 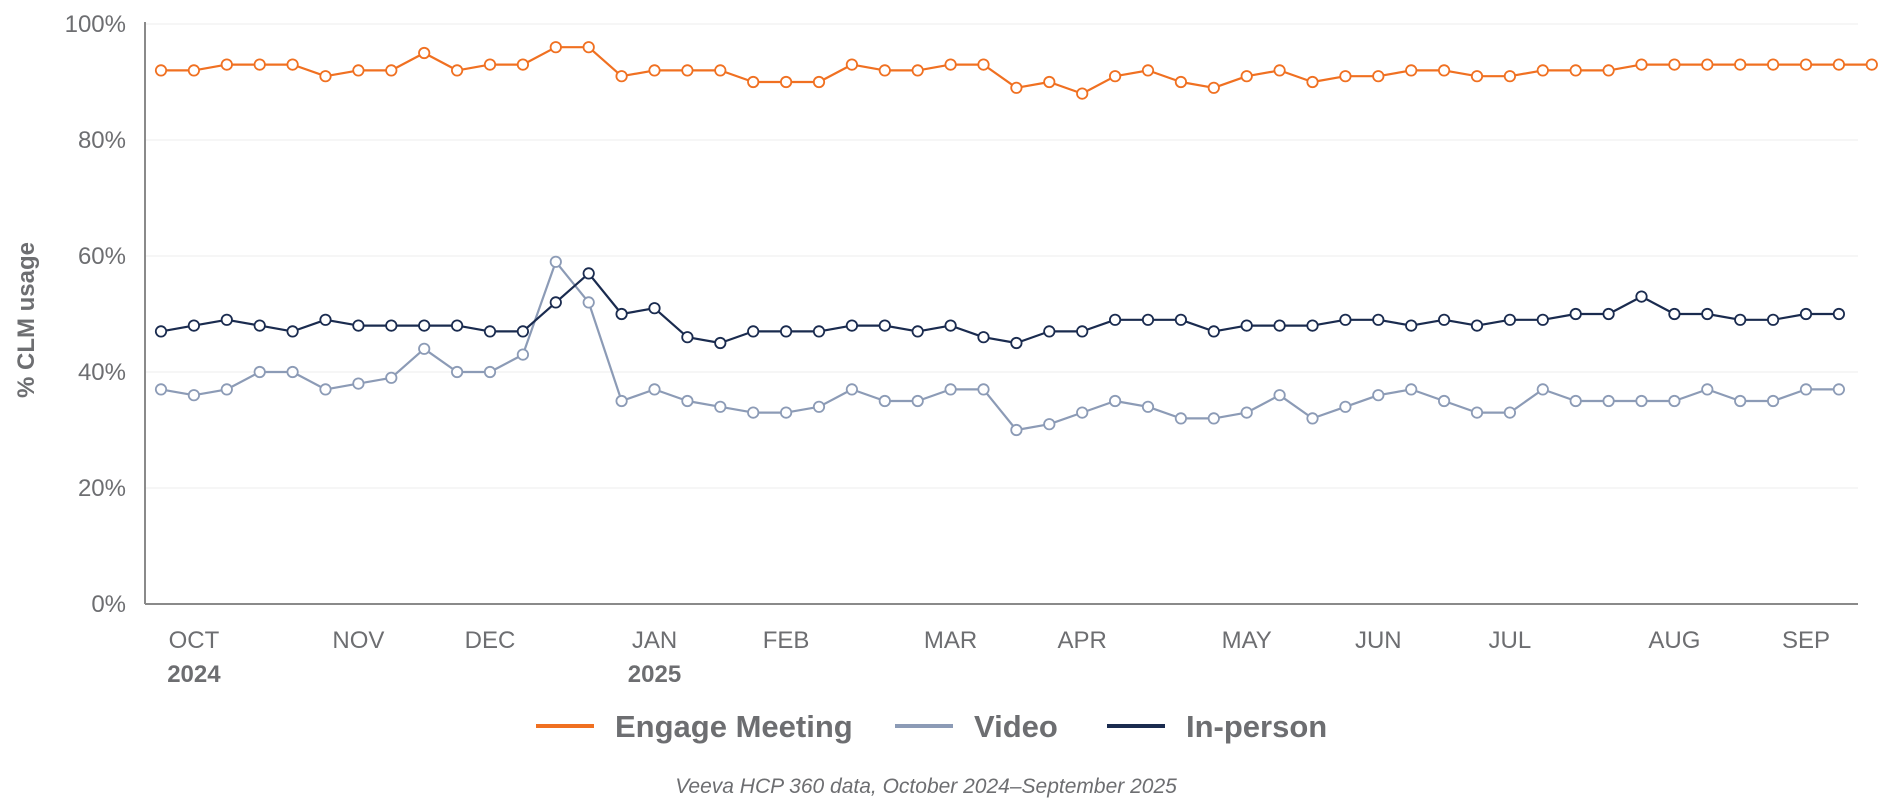 What do you see at coordinates (1806, 640) in the screenshot?
I see `x-tick-label: SEP` at bounding box center [1806, 640].